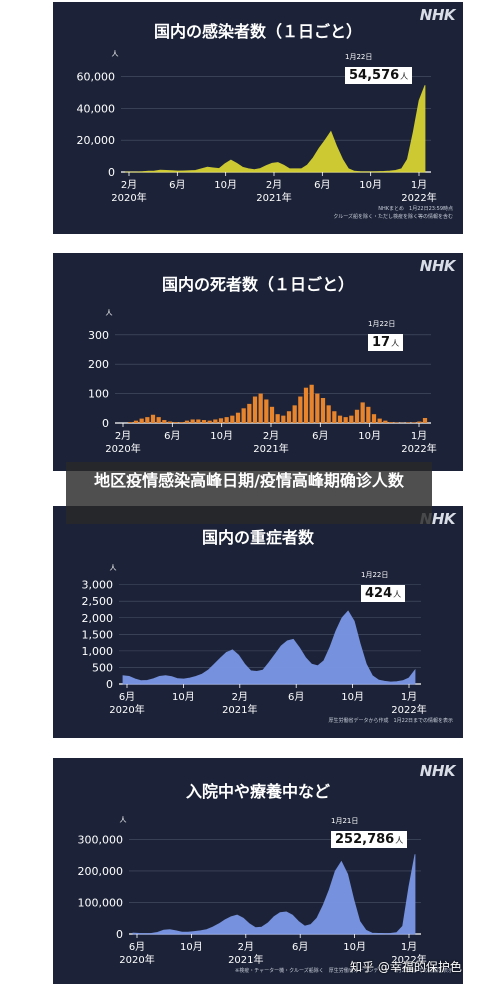 The width and height of the screenshot is (500, 988). What do you see at coordinates (393, 216) in the screenshot?
I see `source-note: クルーズ船を除く・ただし検疫を除く等の情報を含む` at bounding box center [393, 216].